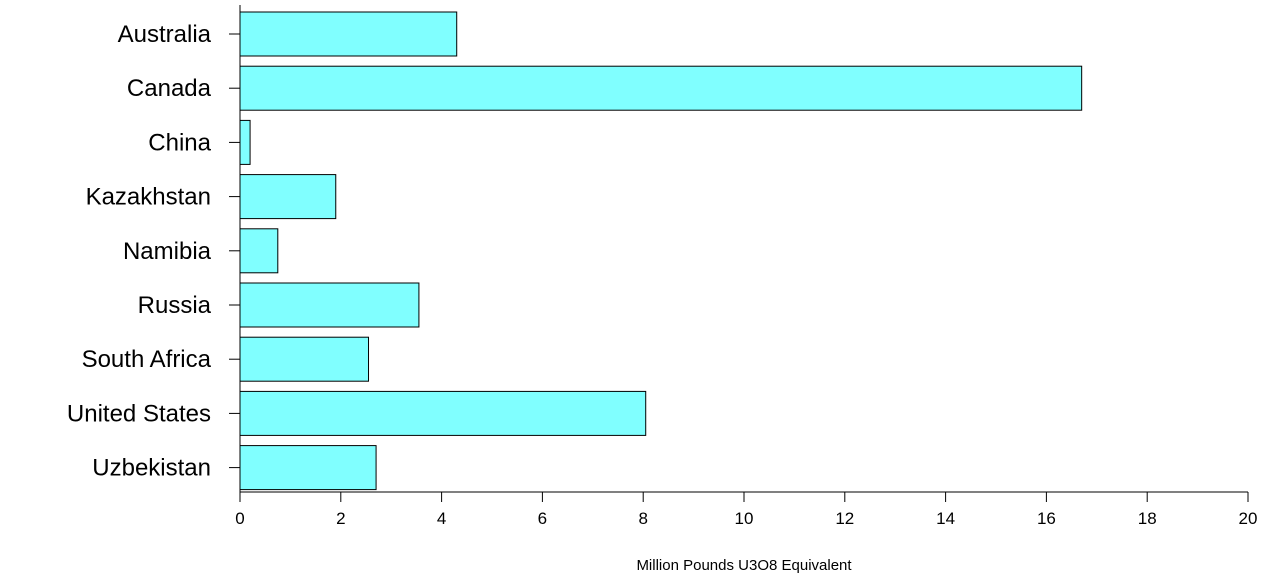  What do you see at coordinates (329, 305) in the screenshot?
I see `bar-russia` at bounding box center [329, 305].